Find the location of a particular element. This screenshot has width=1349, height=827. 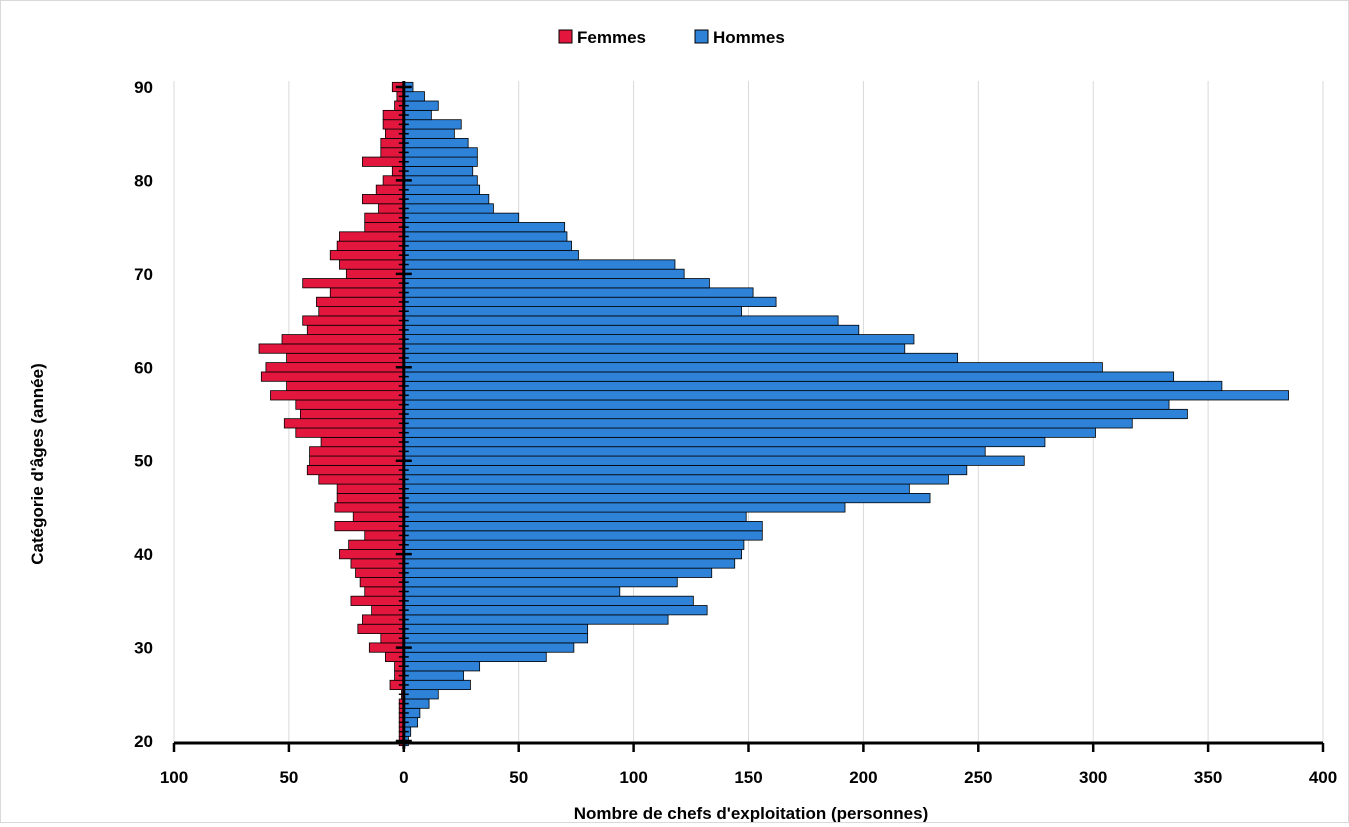

x-tick-label: 200 is located at coordinates (863, 777).